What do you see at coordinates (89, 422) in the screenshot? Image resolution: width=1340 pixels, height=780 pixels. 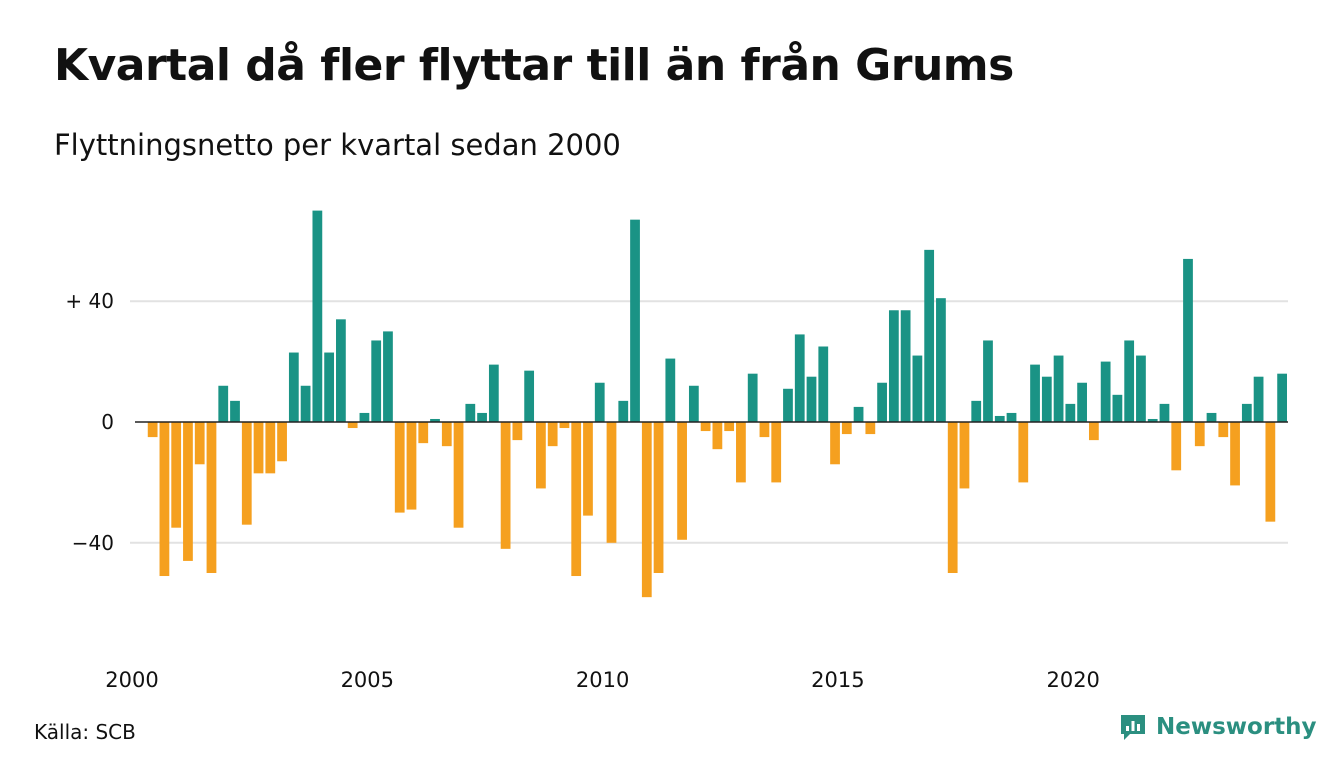 I see `y-axis-labels: + 40 0 −40` at bounding box center [89, 422].